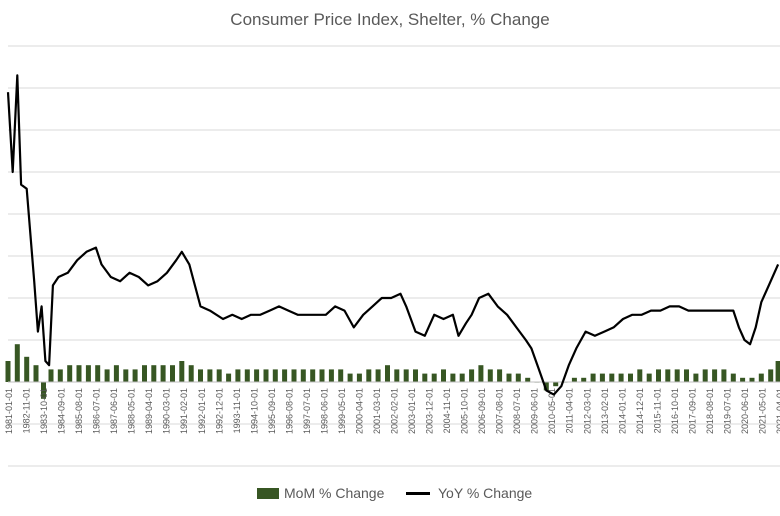 The height and width of the screenshot is (516, 780). Describe the element at coordinates (202, 411) in the screenshot. I see `x-tick-label: 1992-01-01` at that location.